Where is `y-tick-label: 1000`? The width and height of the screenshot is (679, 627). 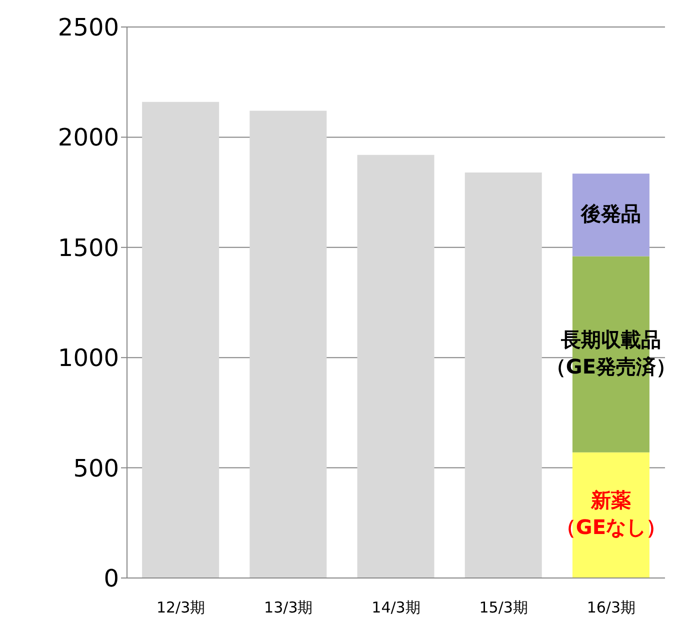 y-tick-label: 1000 is located at coordinates (88, 358).